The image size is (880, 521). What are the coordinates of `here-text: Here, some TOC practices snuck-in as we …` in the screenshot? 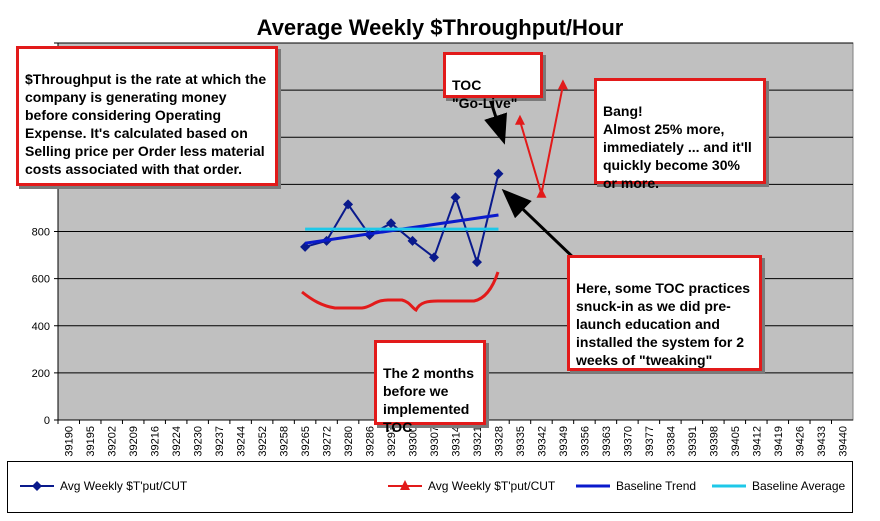 It's located at (663, 324).